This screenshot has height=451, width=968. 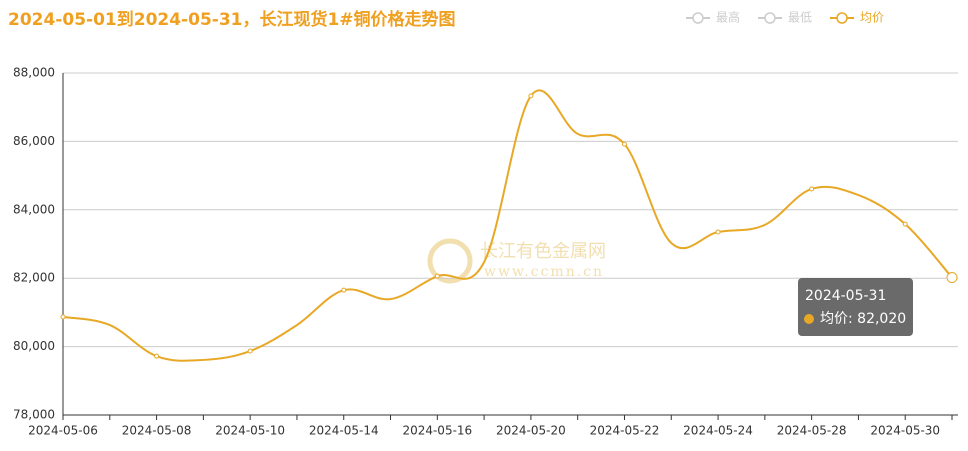 What do you see at coordinates (157, 431) in the screenshot?
I see `x-tick-label: 2024-05-08` at bounding box center [157, 431].